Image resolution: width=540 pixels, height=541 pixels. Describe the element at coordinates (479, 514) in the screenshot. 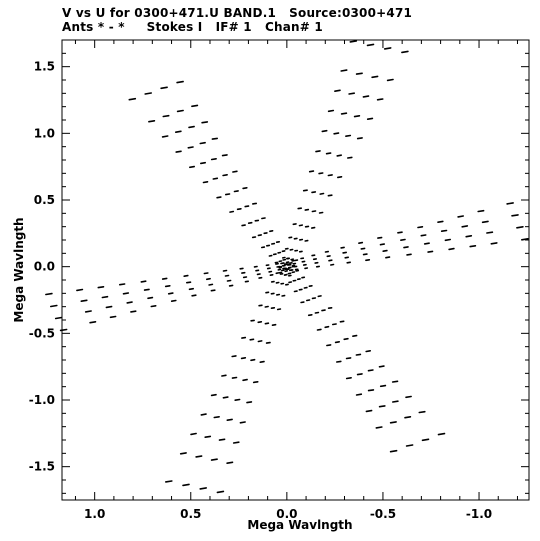

I see `x-tick-label: -1.0` at that location.